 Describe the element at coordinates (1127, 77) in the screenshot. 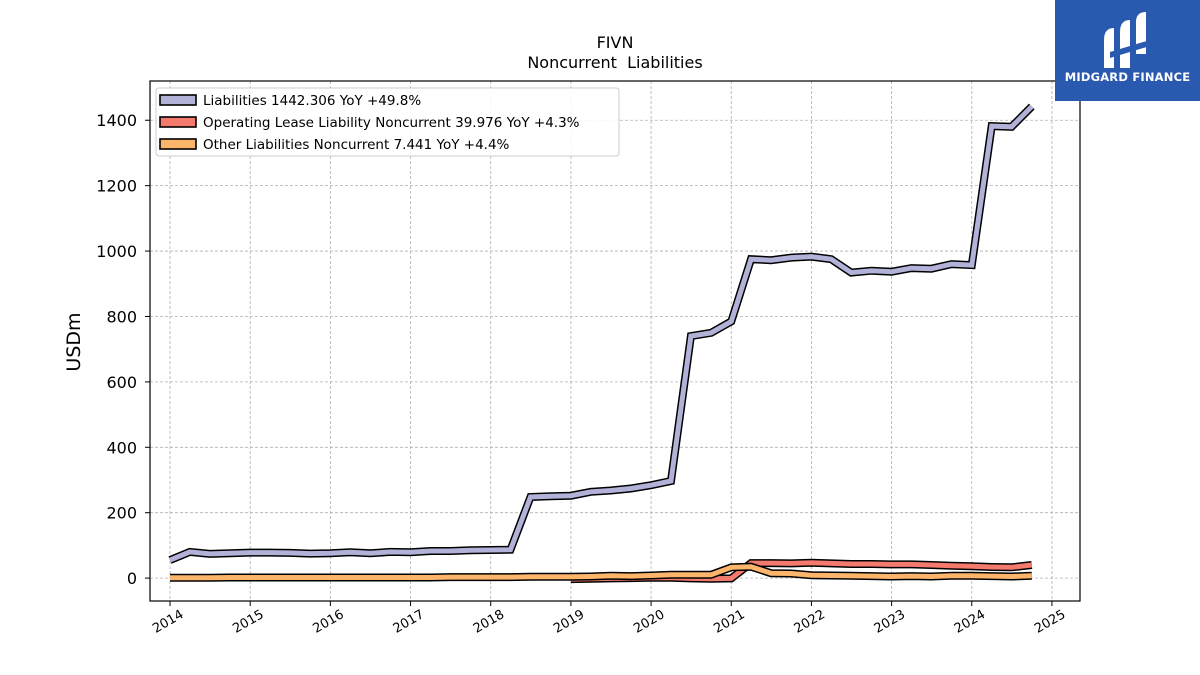

I see `brand-name: MIDGARD FINANCE` at that location.